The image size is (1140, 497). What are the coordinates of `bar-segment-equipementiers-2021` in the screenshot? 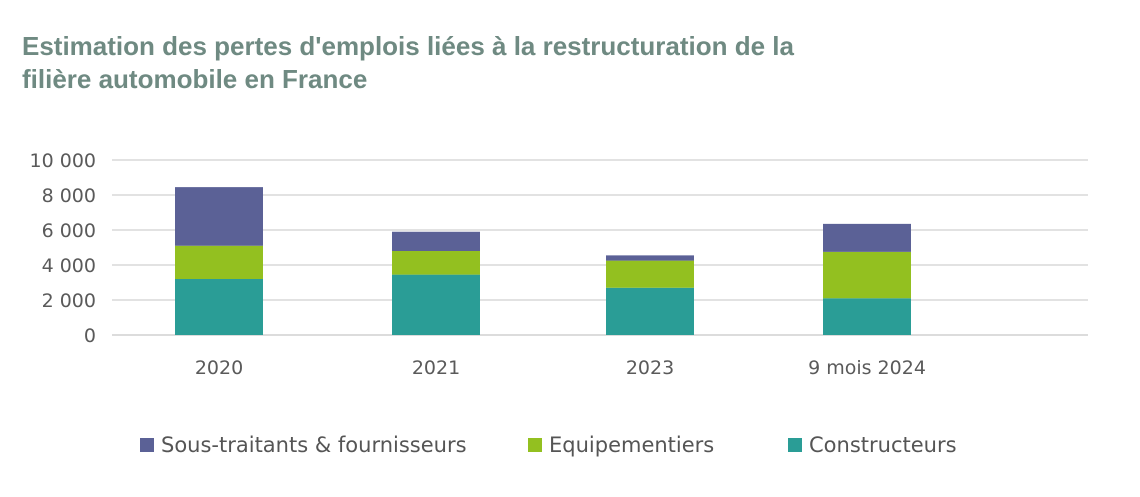 It's located at (436, 263).